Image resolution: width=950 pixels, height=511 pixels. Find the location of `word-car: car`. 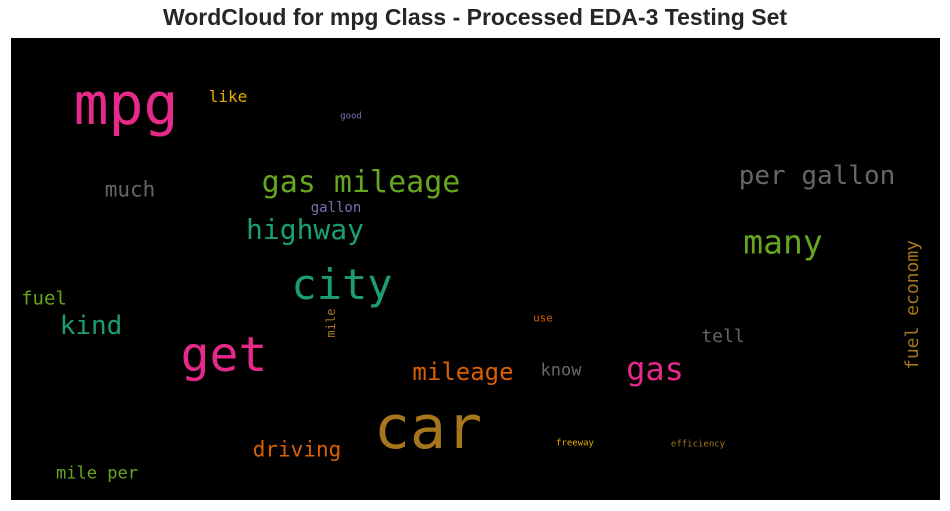

word-car: car is located at coordinates (428, 428).